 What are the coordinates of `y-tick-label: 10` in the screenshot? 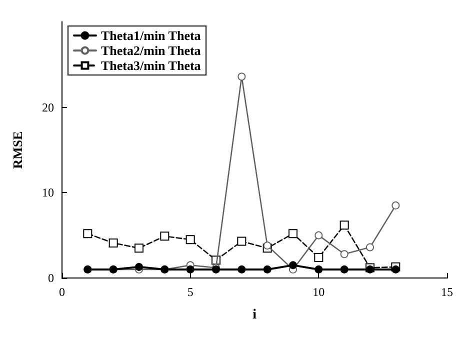 It's located at (48, 193).